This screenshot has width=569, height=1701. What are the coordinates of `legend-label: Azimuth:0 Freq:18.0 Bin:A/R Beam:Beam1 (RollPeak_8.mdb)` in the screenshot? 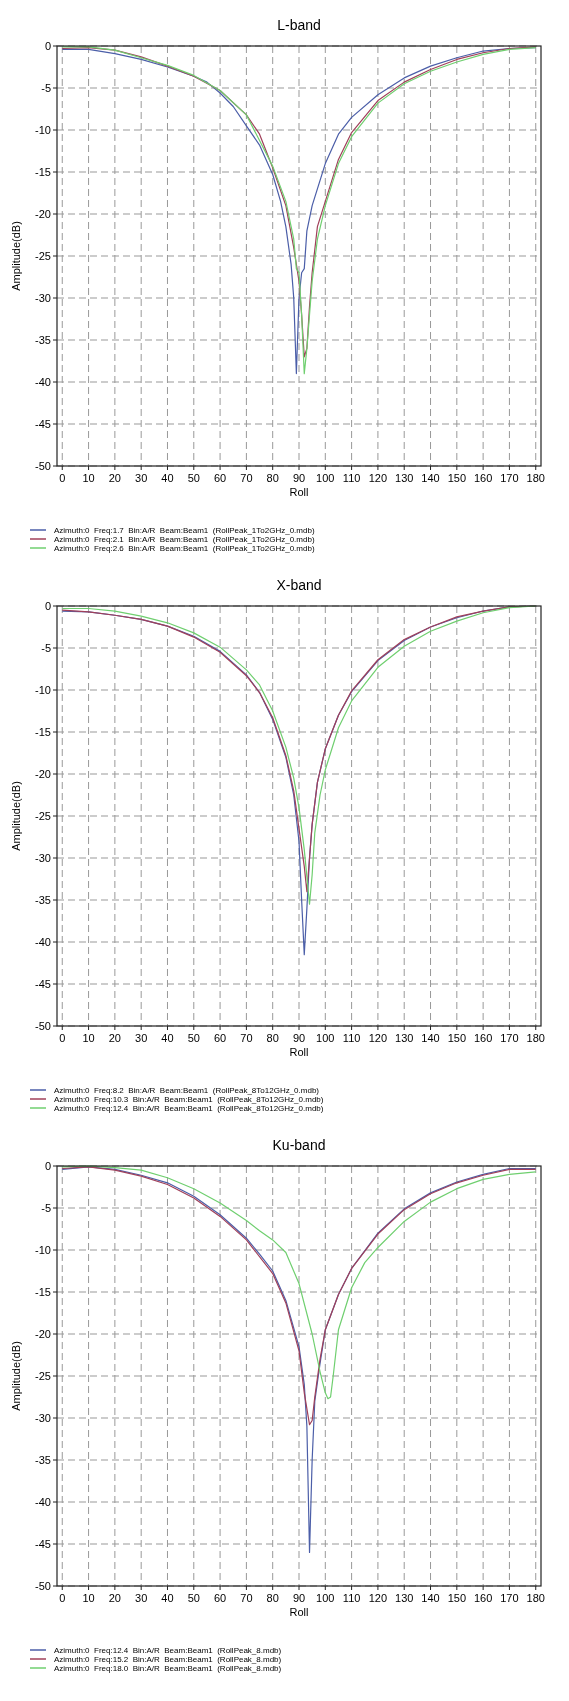 It's located at (168, 1668).